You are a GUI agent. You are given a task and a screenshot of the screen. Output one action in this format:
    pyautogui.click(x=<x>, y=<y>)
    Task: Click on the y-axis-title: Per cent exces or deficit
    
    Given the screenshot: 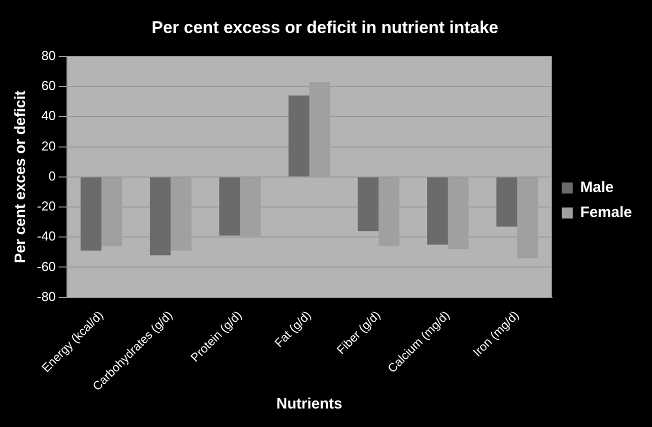 What is the action you would take?
    pyautogui.click(x=21, y=177)
    